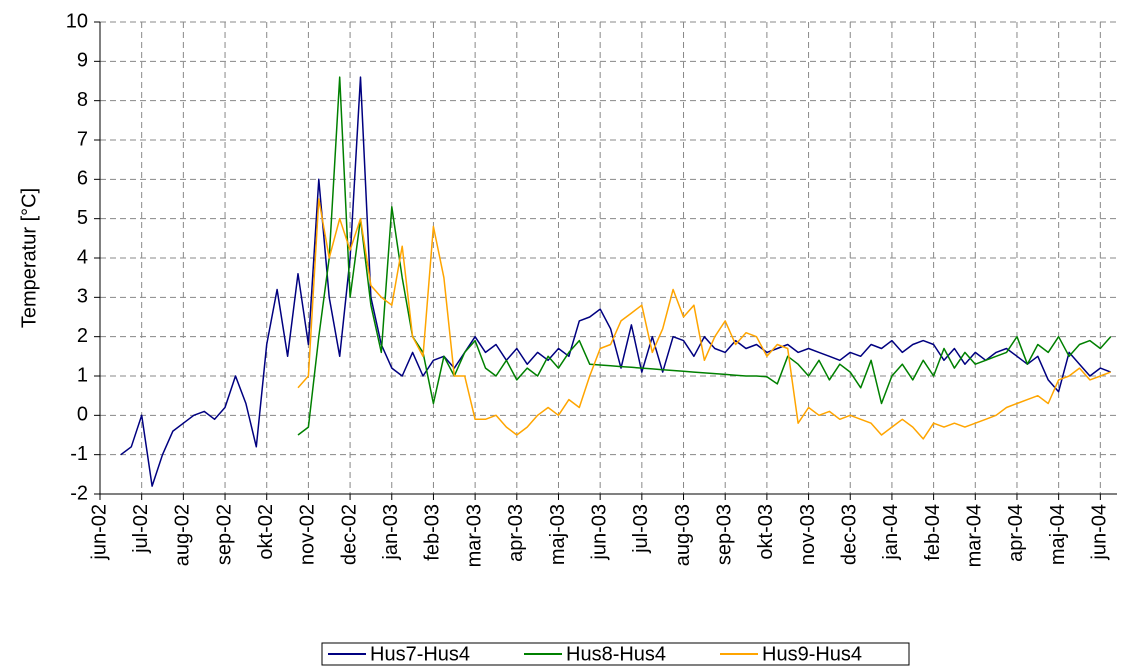 Image resolution: width=1129 pixels, height=671 pixels. Describe the element at coordinates (850, 534) in the screenshot. I see `x-tick-label: dec-03` at that location.